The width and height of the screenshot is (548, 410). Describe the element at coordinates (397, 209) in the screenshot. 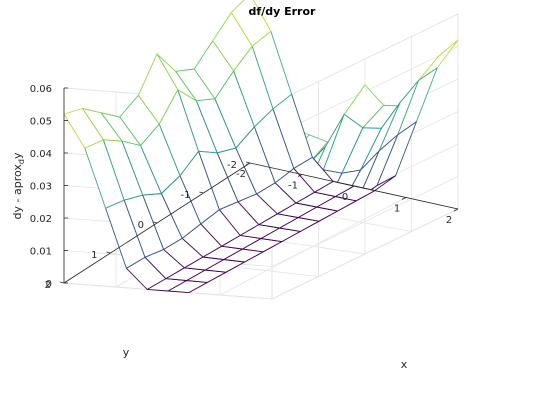

I see `x-tick-label: 1` at that location.